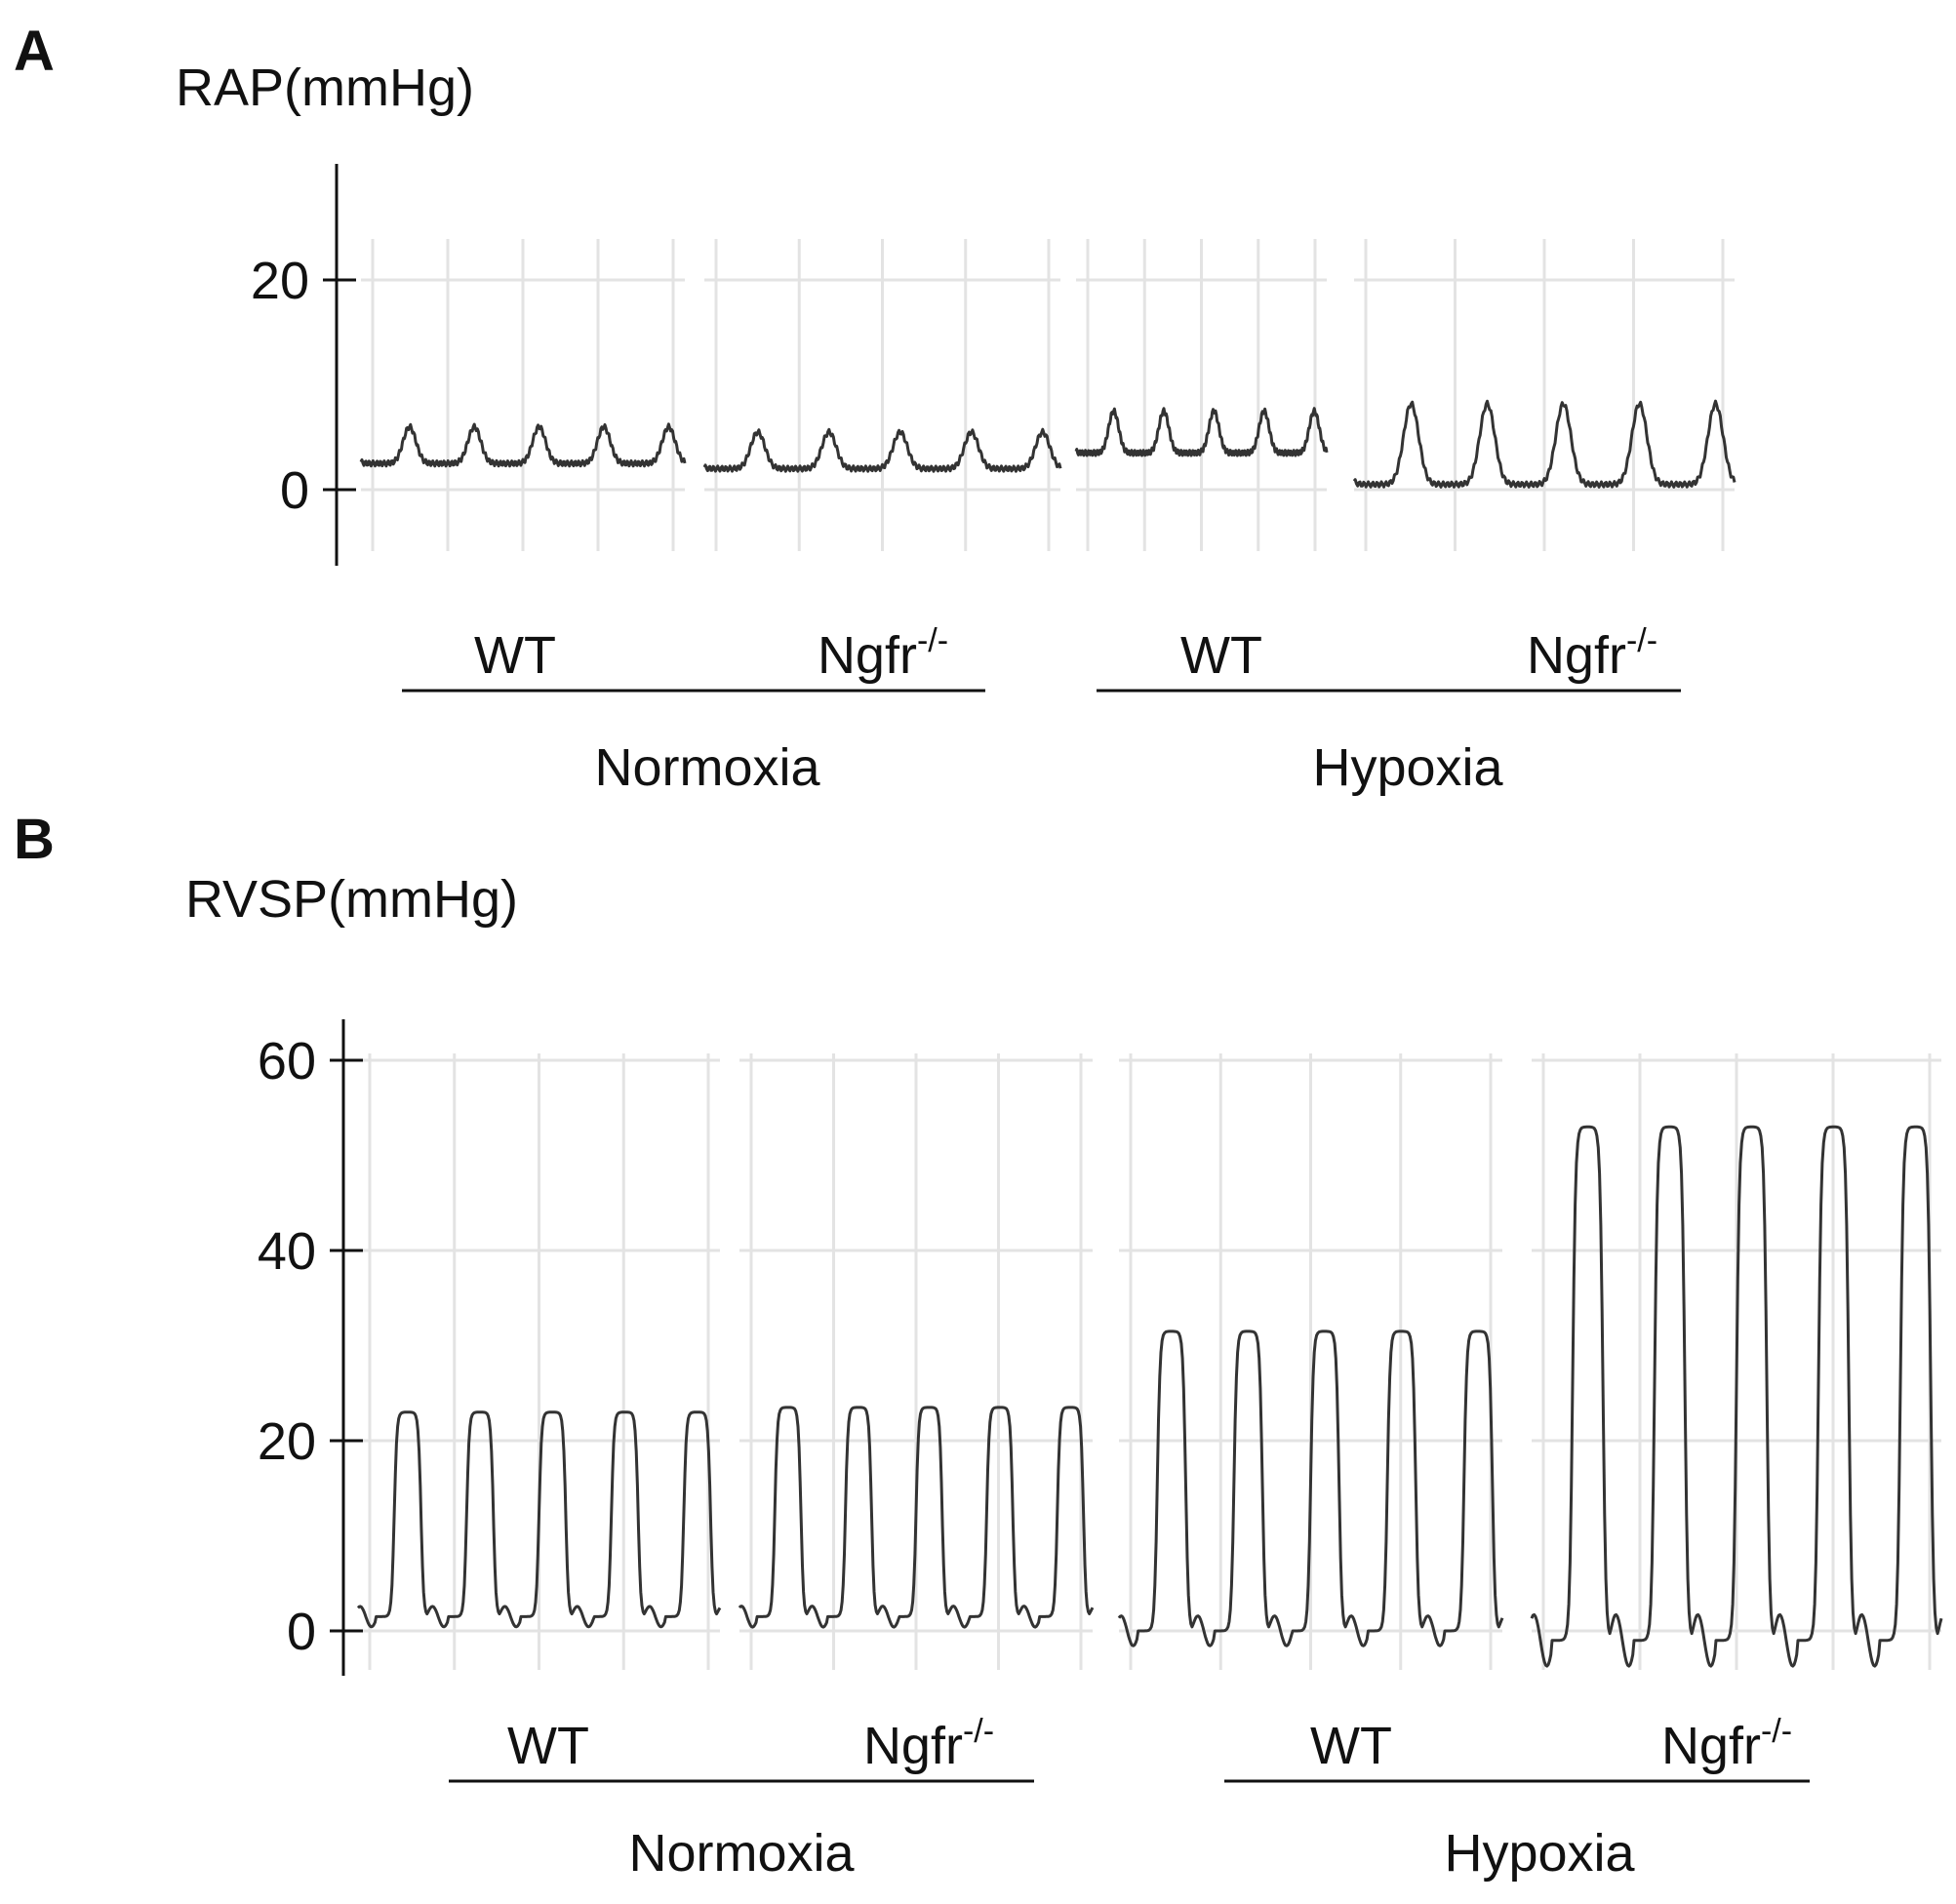 This screenshot has height=1904, width=1956. Describe the element at coordinates (303, 386) in the screenshot. I see `panel-a-y-ticks: 0 20` at that location.